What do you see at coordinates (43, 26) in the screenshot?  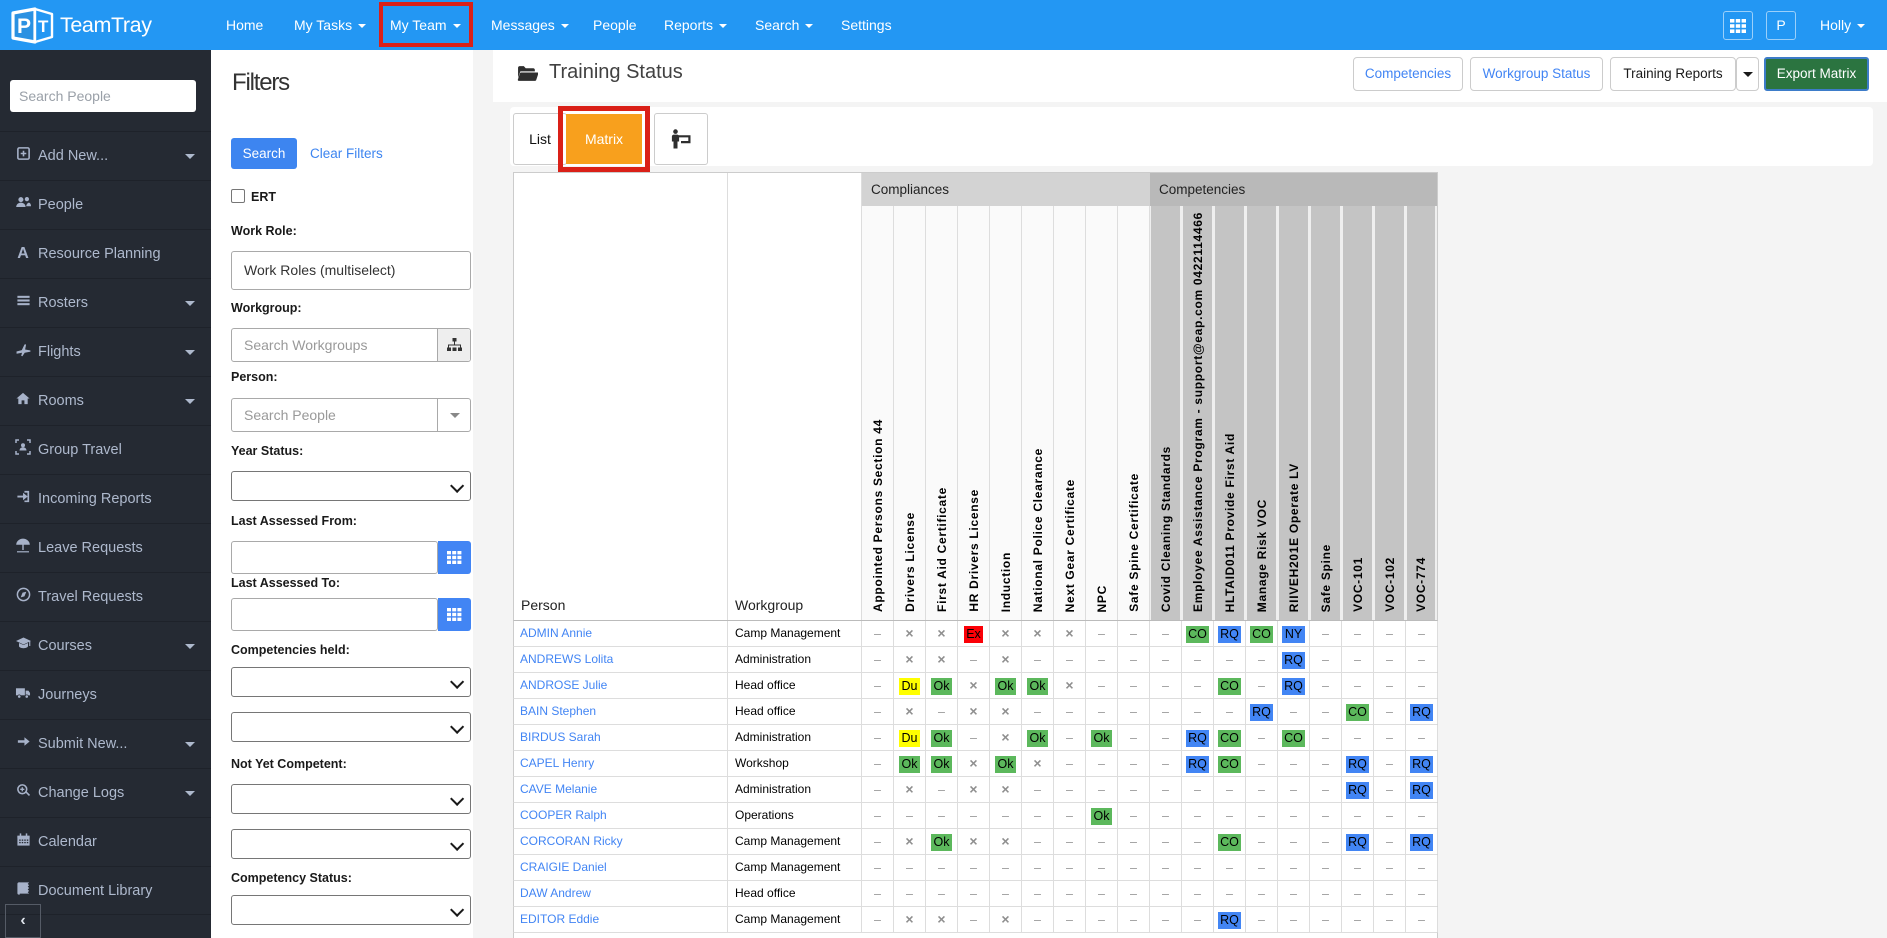 I see `svg-text: T` at bounding box center [43, 26].